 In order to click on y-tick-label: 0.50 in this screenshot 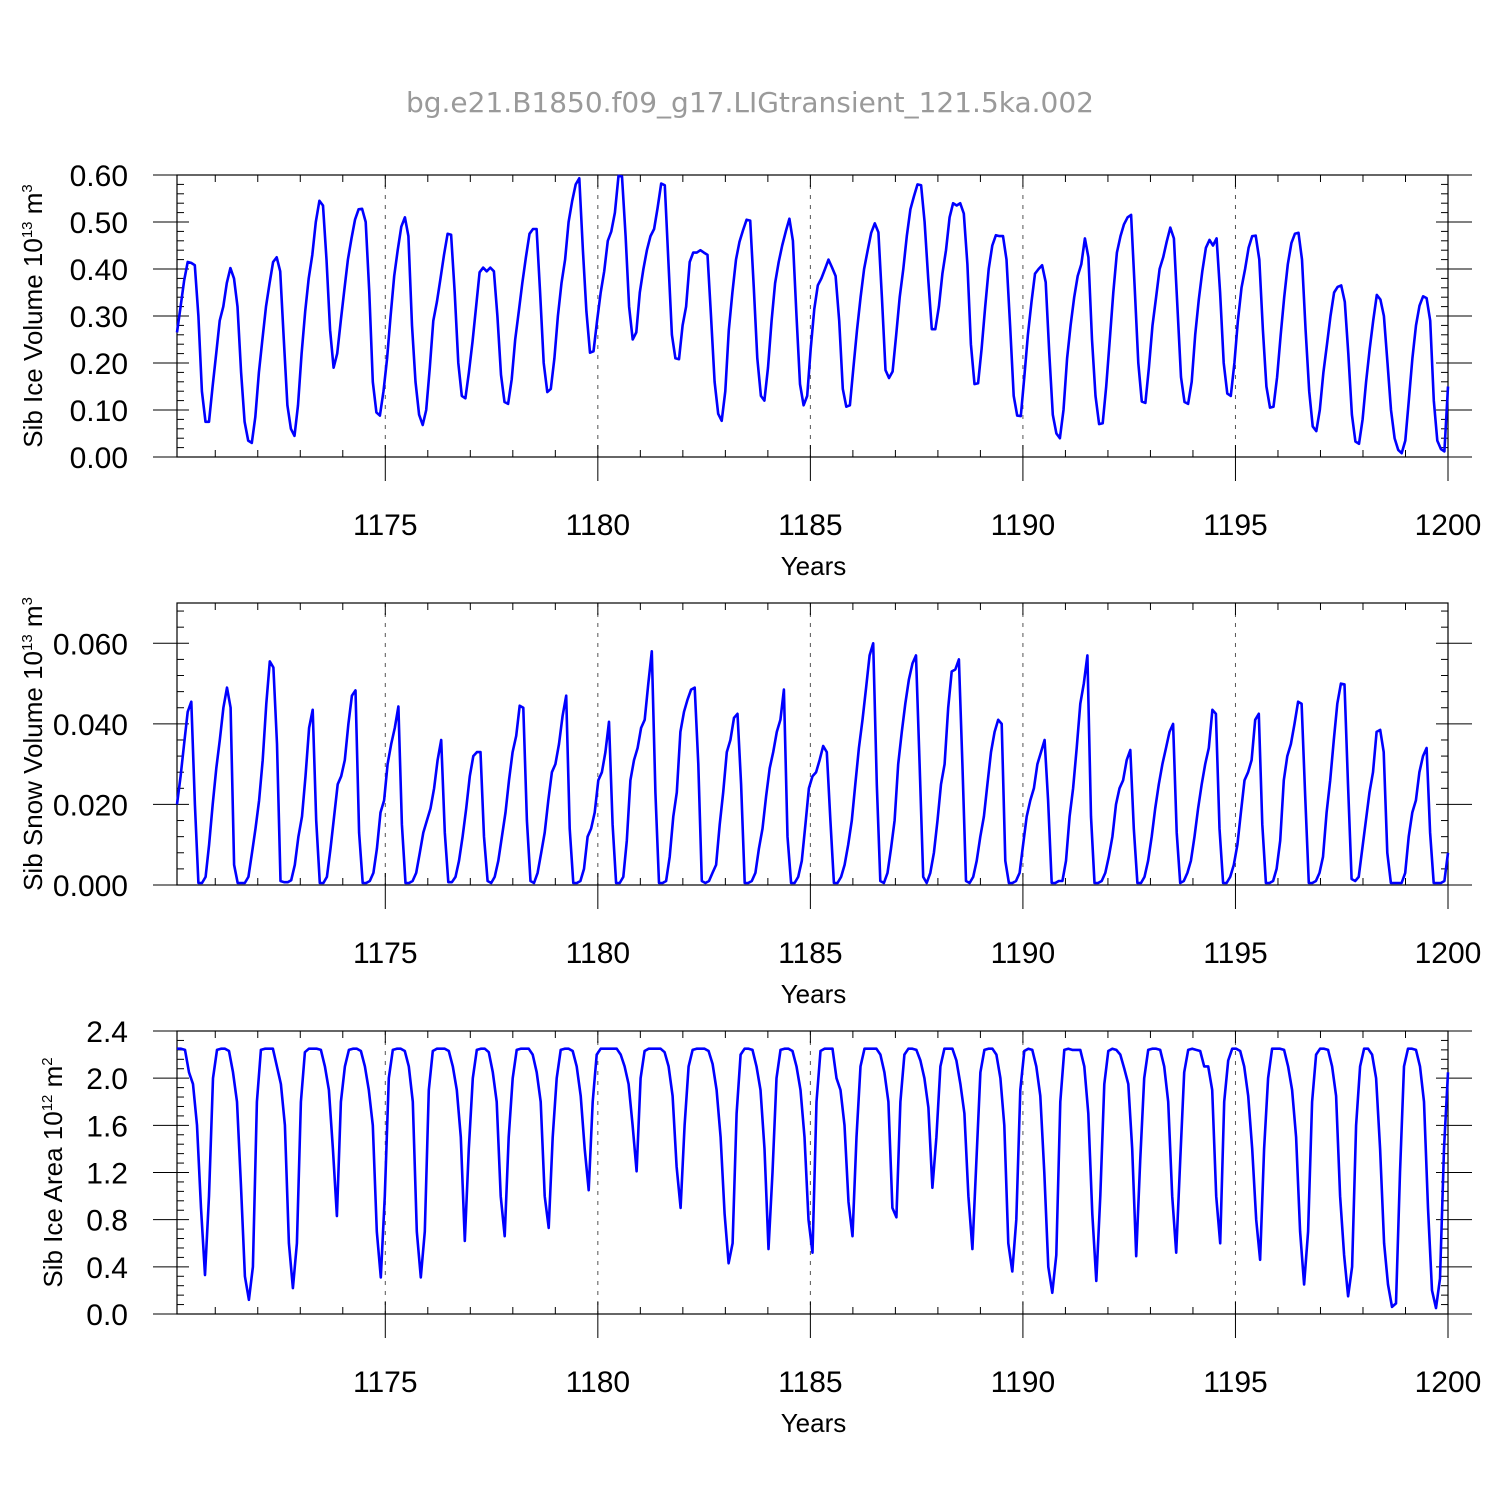, I will do `click(99, 223)`.